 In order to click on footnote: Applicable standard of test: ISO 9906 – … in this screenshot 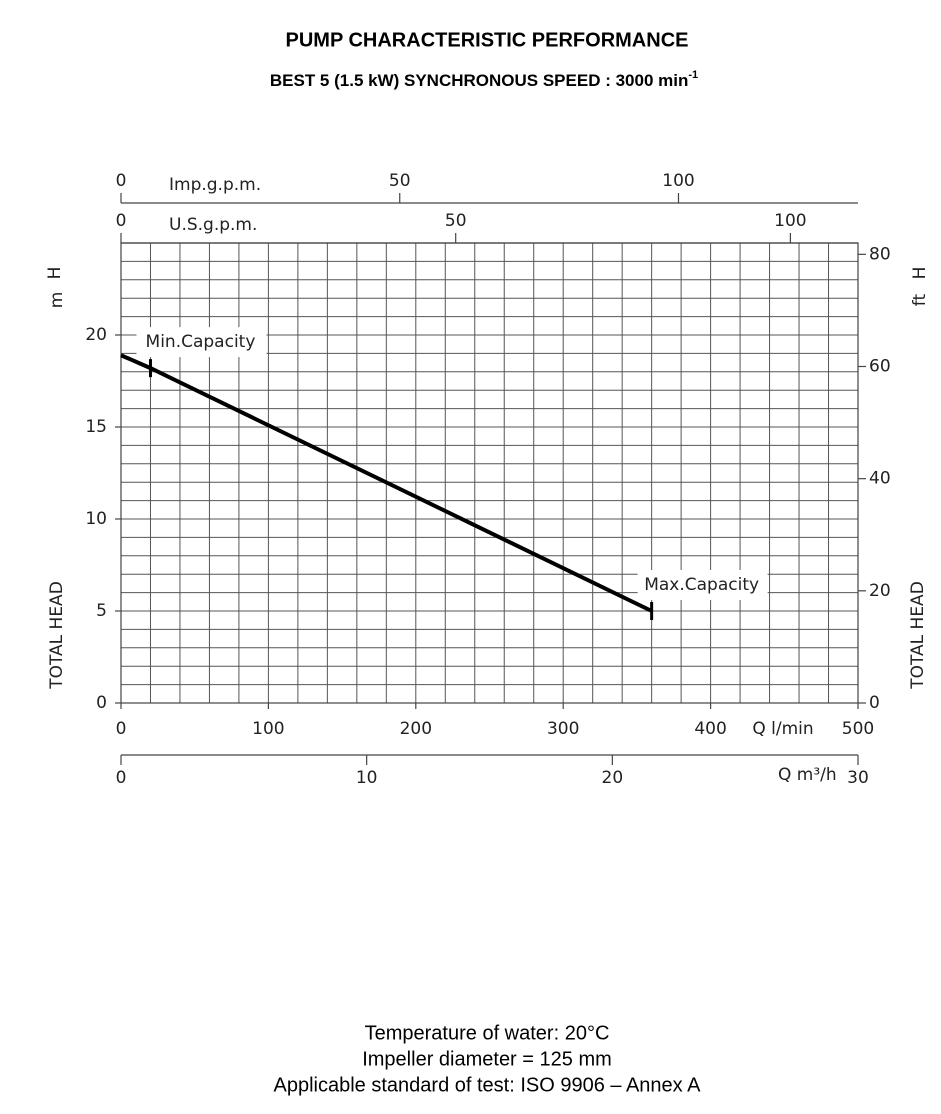, I will do `click(488, 1085)`.